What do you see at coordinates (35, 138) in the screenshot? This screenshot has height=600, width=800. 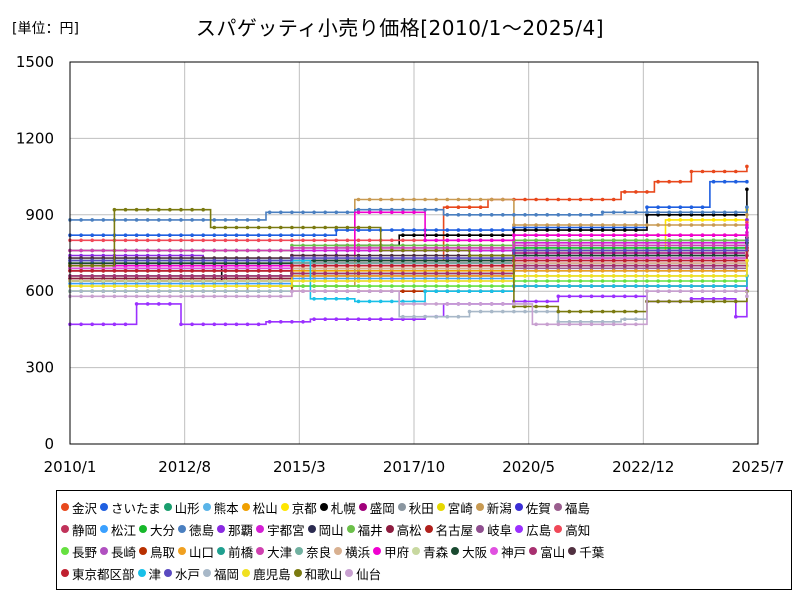 I see `y-tick-label: 1200` at bounding box center [35, 138].